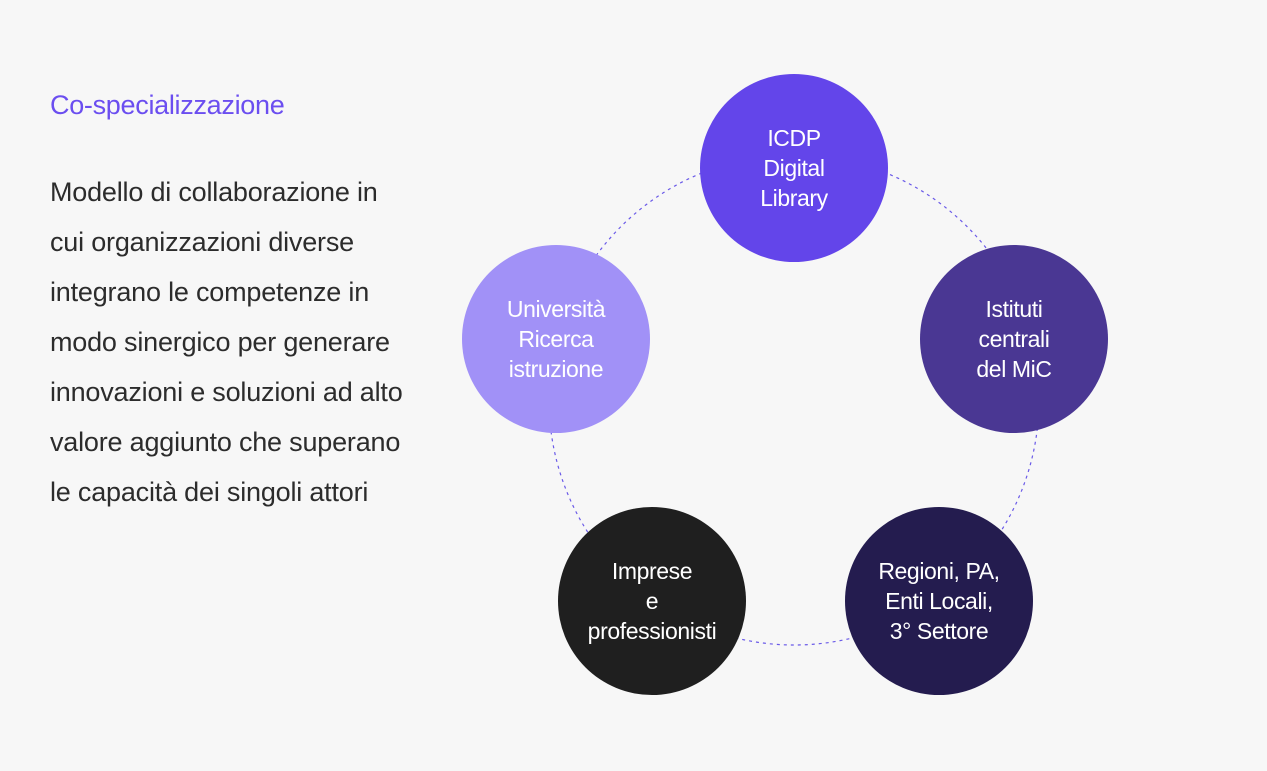 The height and width of the screenshot is (771, 1267). I want to click on node-icdp-digital-library: ICDP Digital Library, so click(794, 168).